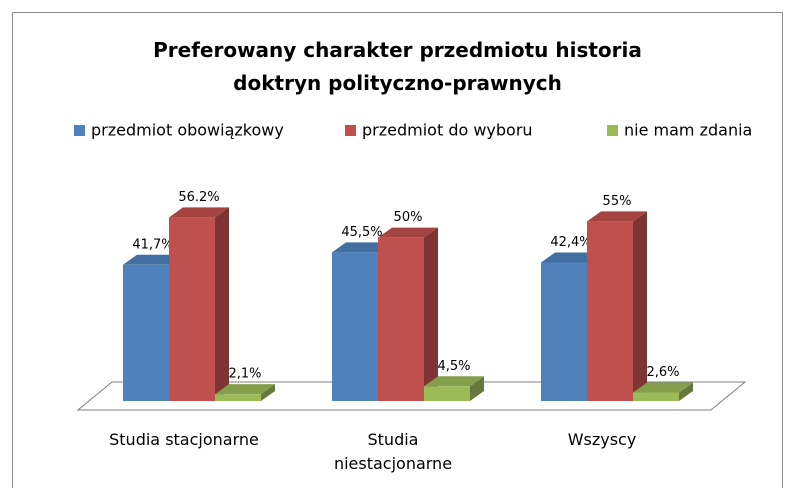 The image size is (795, 488). What do you see at coordinates (688, 130) in the screenshot?
I see `legend-label: nie mam zdania` at bounding box center [688, 130].